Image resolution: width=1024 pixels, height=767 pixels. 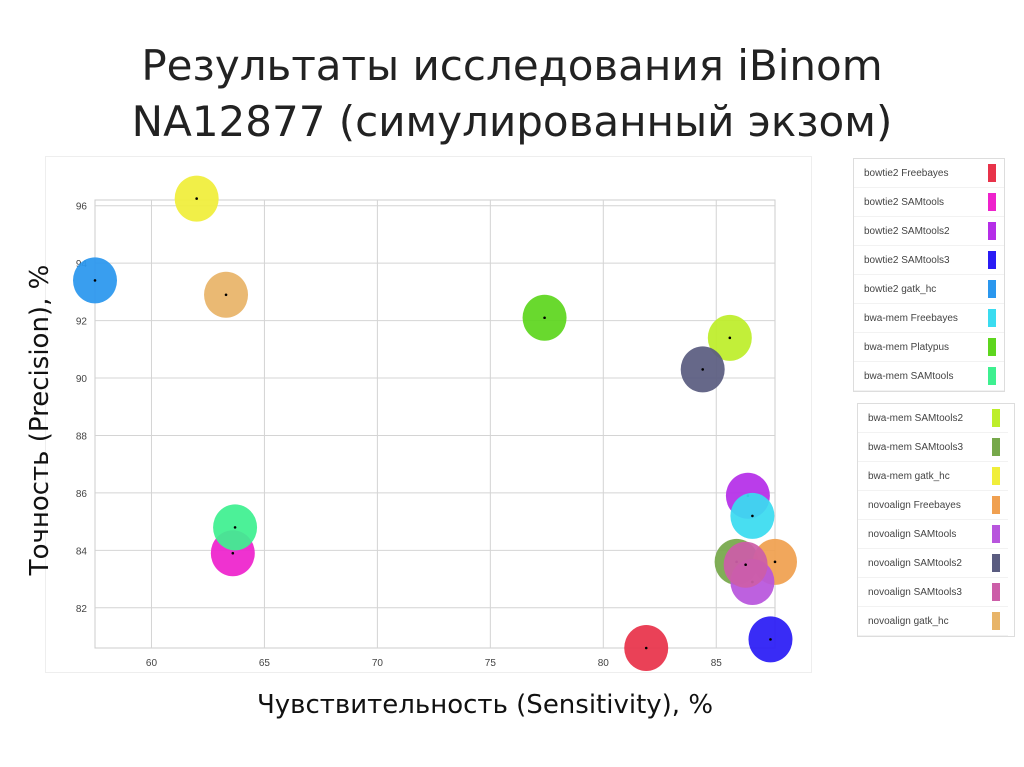 What do you see at coordinates (907, 347) in the screenshot?
I see `legend-label: bwa-mem Platypus` at bounding box center [907, 347].